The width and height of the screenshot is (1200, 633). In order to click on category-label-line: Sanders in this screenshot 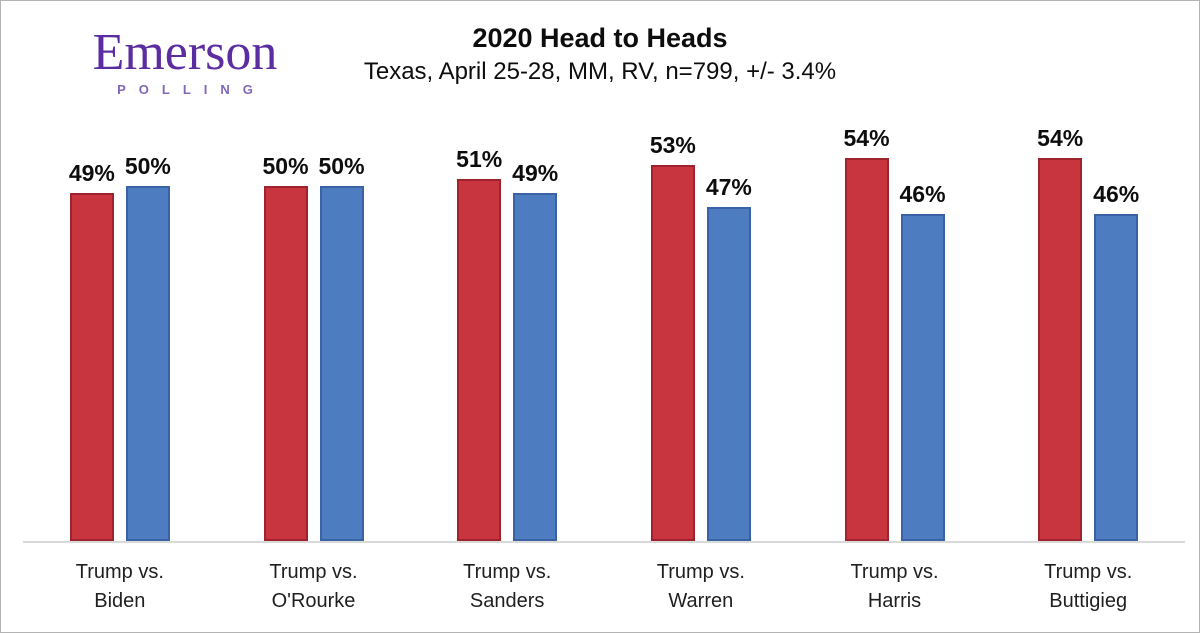, I will do `click(507, 601)`.